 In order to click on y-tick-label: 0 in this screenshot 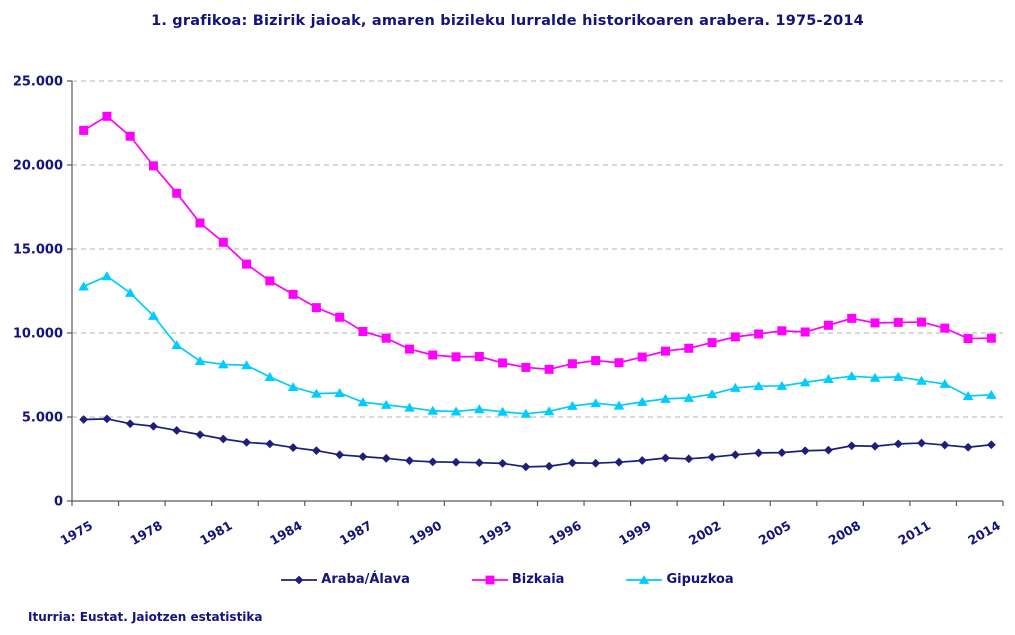, I will do `click(58, 502)`.